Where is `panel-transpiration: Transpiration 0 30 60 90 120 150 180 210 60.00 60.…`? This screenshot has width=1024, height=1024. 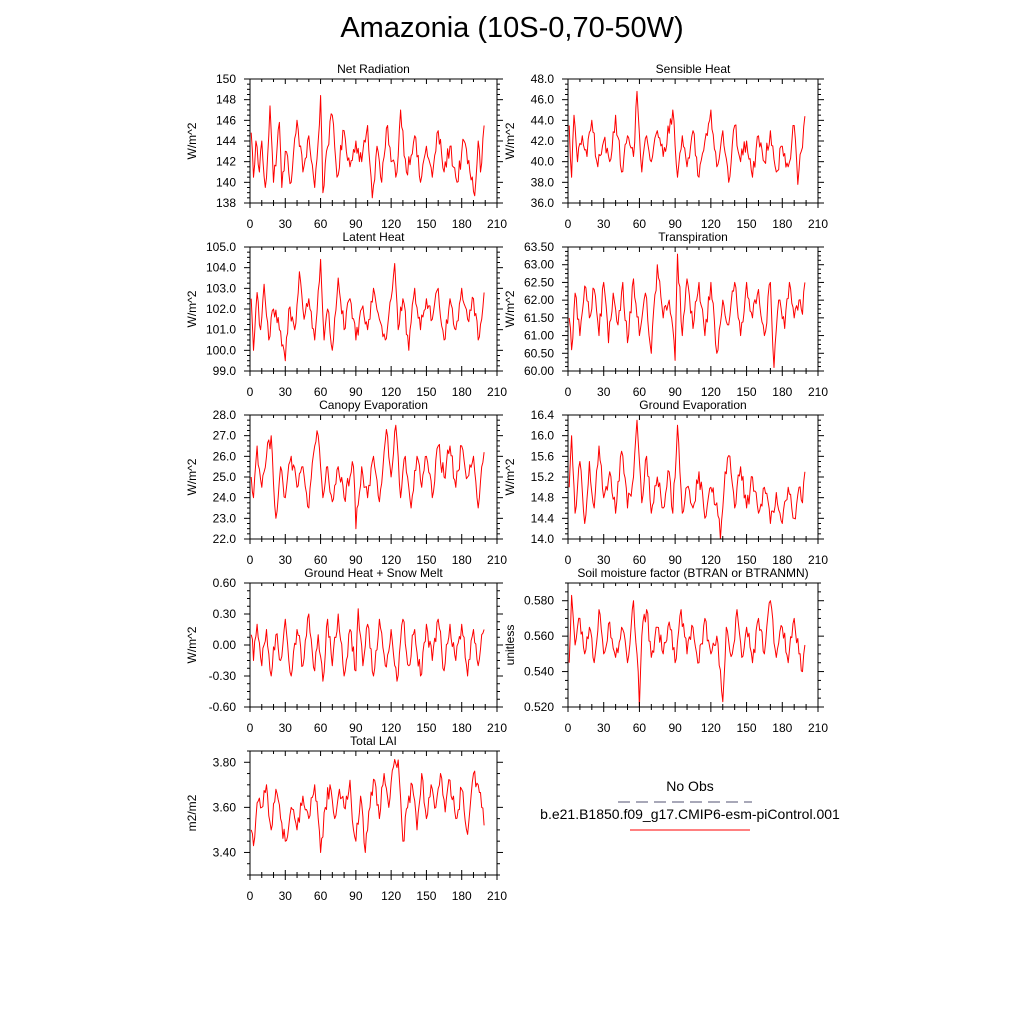
panel-transpiration: Transpiration 0 30 60 90 120 150 180 210 60.00 60.… is located at coordinates (665, 314).